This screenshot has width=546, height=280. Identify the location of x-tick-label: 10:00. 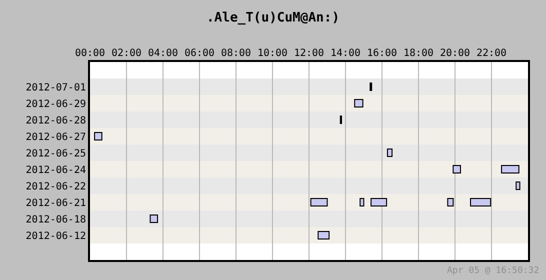
(272, 53).